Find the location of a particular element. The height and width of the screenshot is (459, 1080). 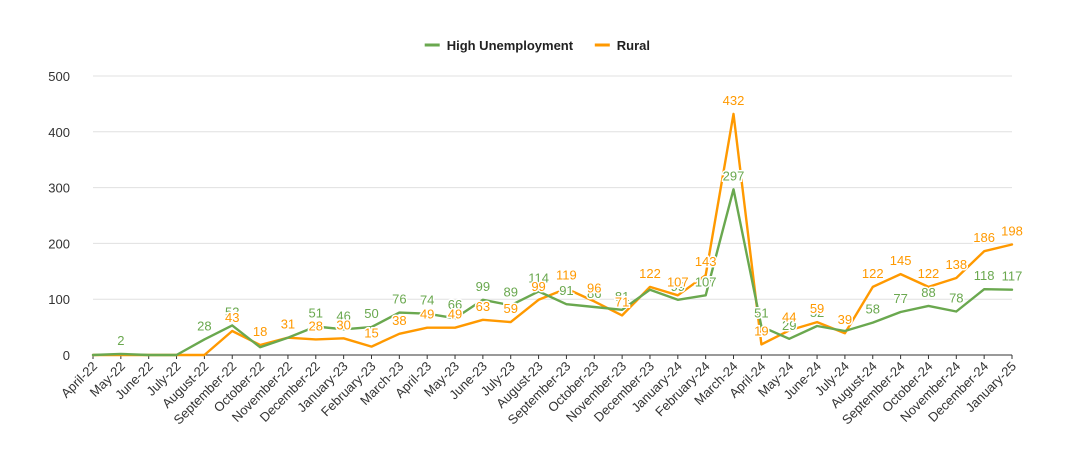

data-label-rural: 19 is located at coordinates (761, 330).